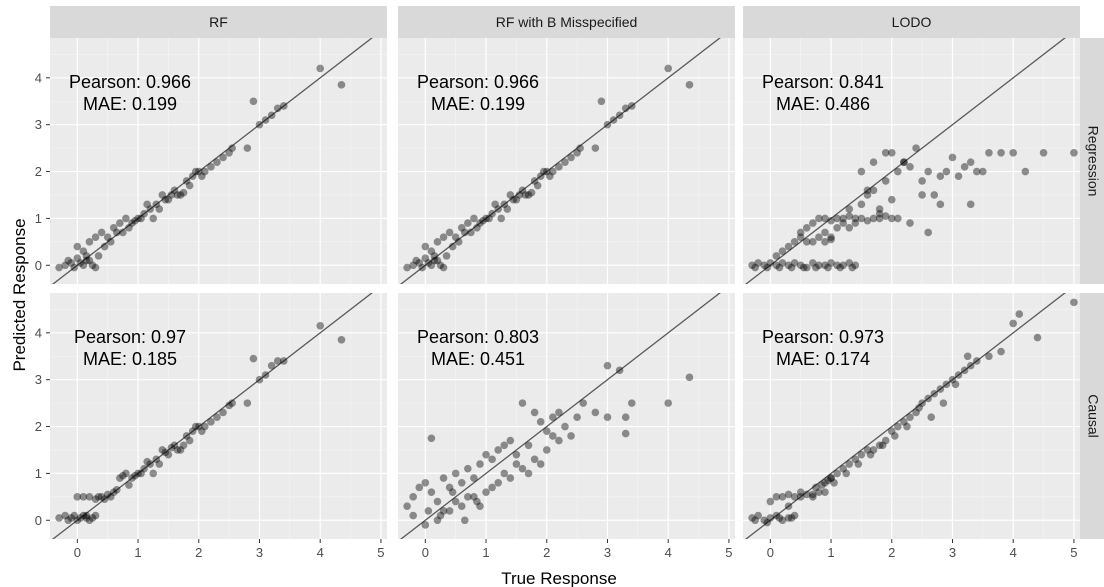 Image resolution: width=1104 pixels, height=587 pixels. What do you see at coordinates (478, 337) in the screenshot?
I see `pearson-annotation: Pearson: 0.803` at bounding box center [478, 337].